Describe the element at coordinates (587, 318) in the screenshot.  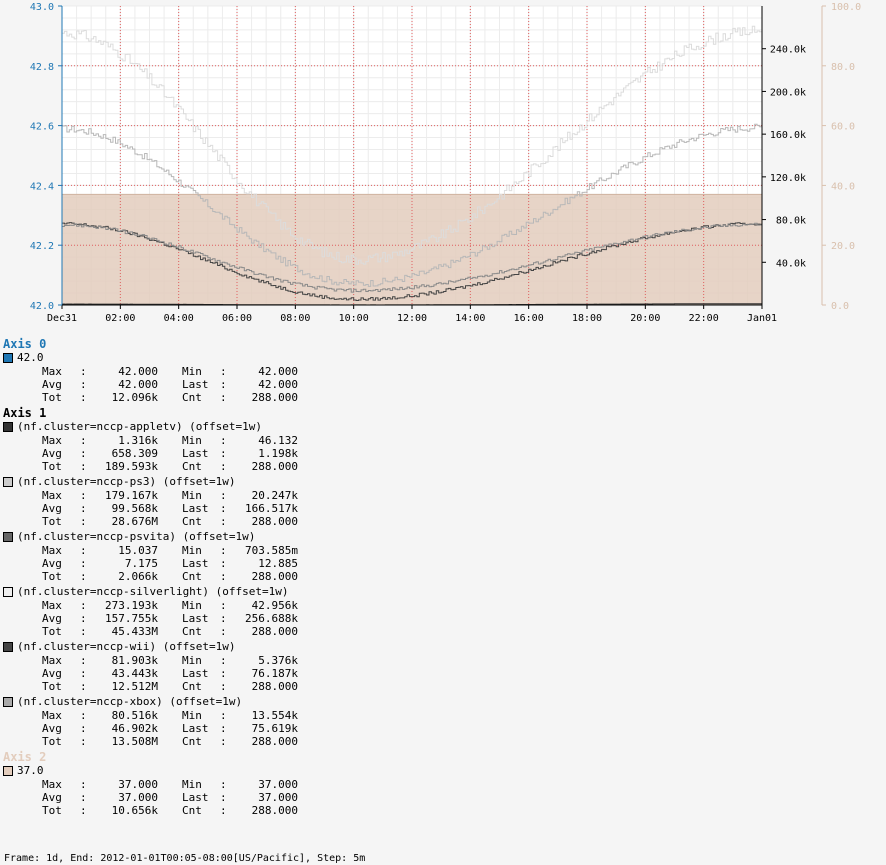
I see `x-tick-label: 18:00` at that location.